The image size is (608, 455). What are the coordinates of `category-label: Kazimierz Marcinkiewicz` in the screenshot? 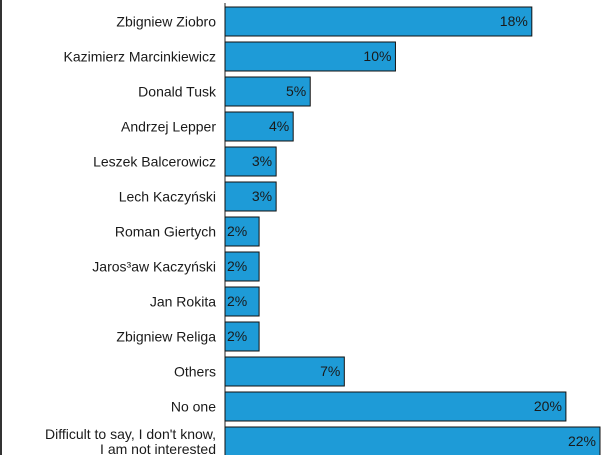 It's located at (139, 56).